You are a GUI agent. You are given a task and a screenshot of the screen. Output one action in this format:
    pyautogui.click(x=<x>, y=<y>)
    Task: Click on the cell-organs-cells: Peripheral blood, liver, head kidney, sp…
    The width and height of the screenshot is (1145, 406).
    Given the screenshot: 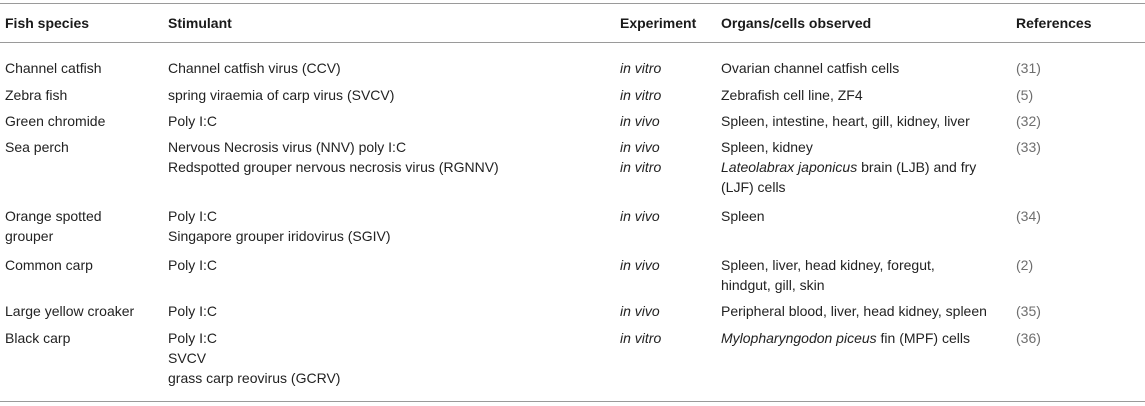 What is the action you would take?
    pyautogui.click(x=867, y=311)
    